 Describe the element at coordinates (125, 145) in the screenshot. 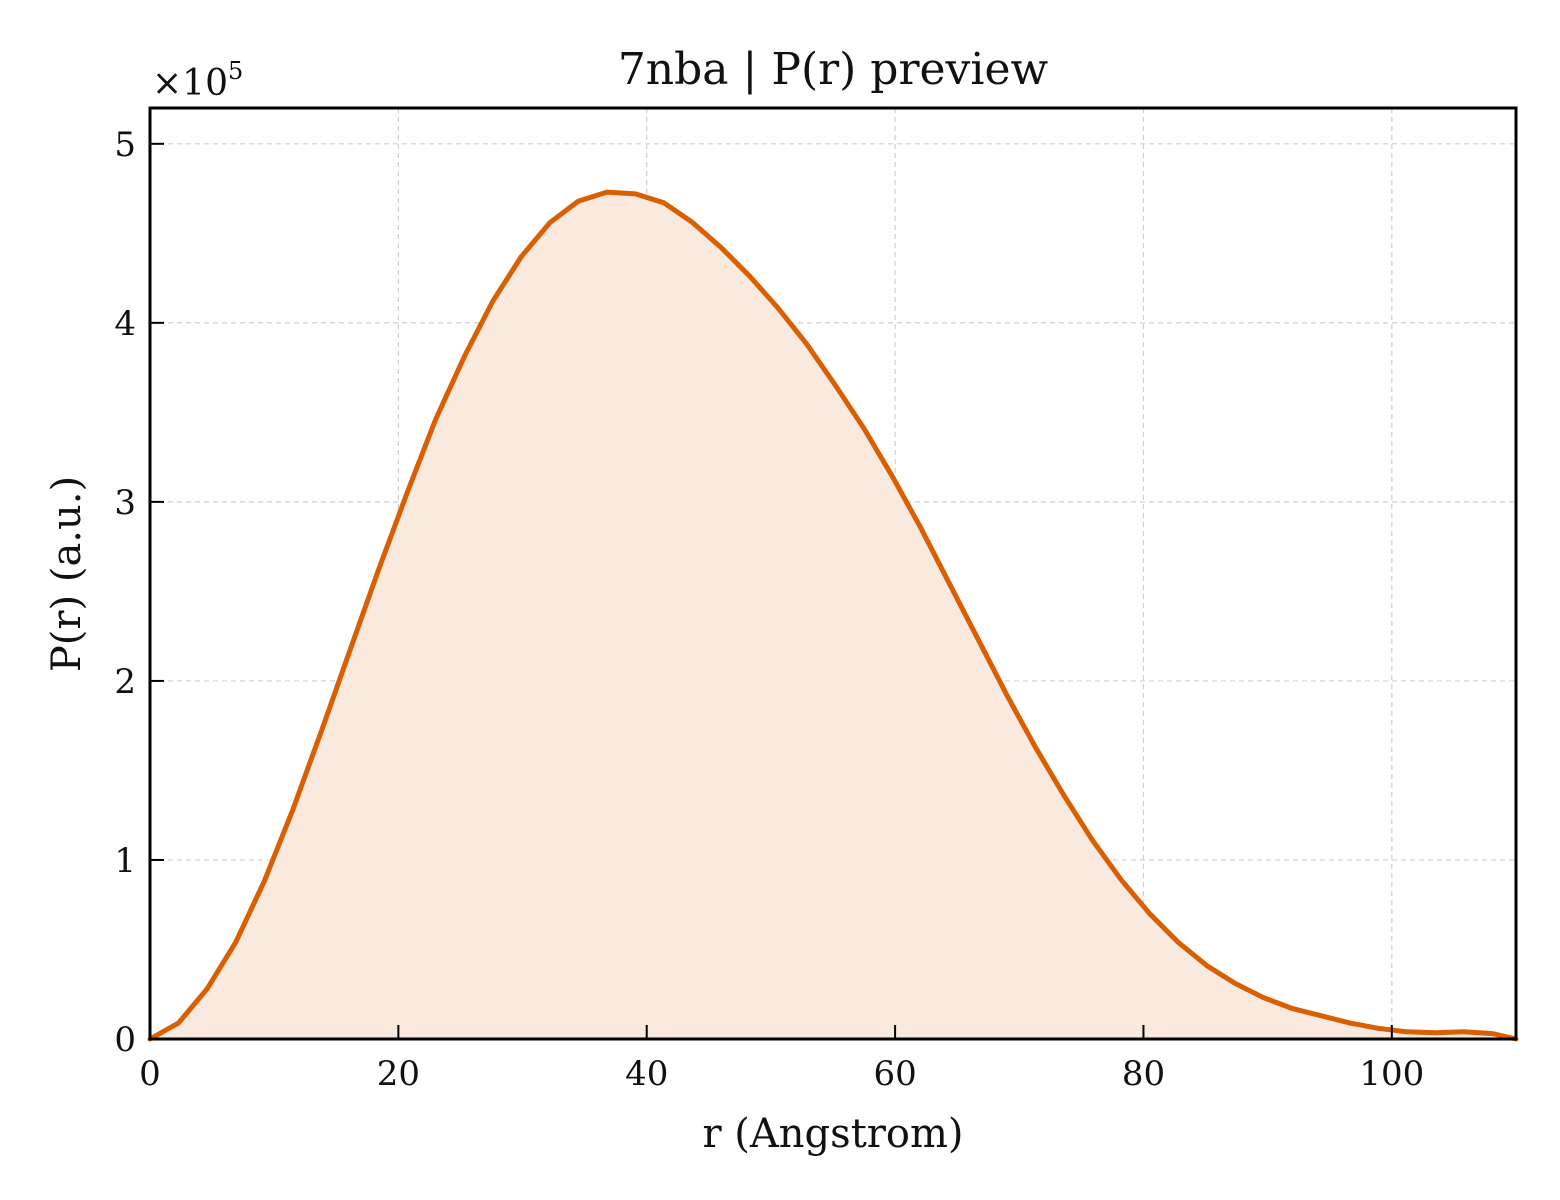

I see `y-tick-label: 5` at that location.